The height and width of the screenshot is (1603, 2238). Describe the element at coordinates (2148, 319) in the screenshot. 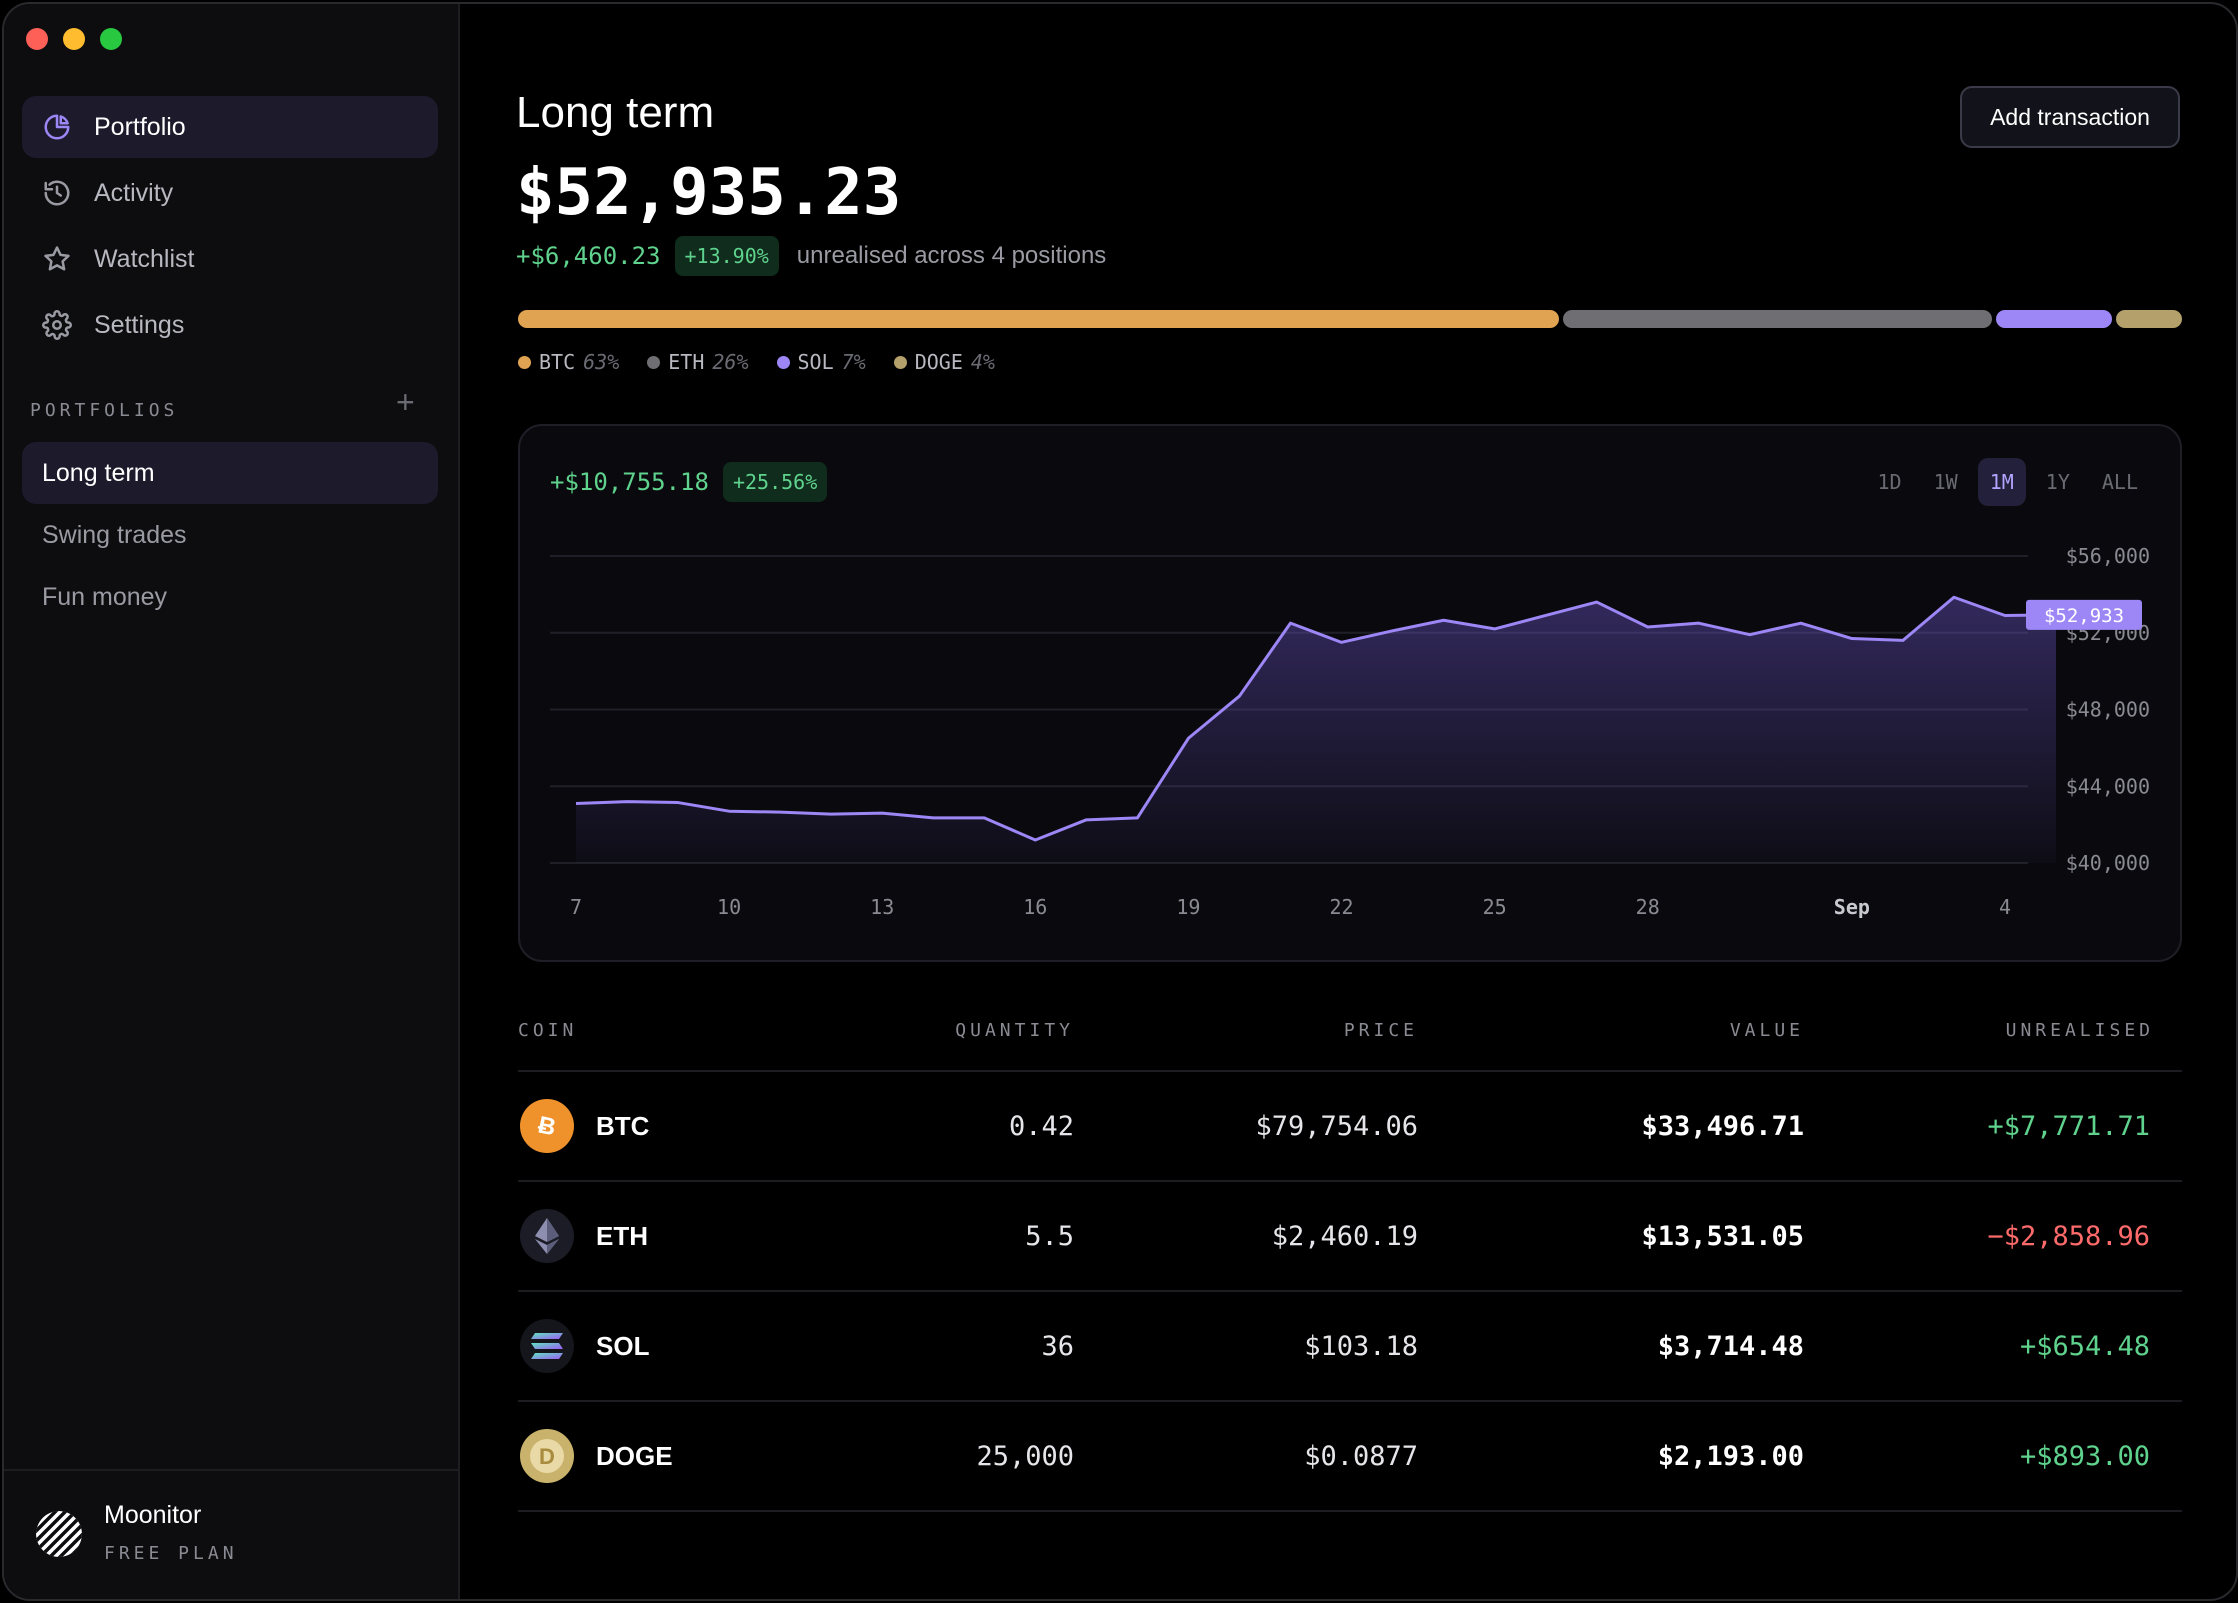

I see `allocation-segment-doge` at that location.